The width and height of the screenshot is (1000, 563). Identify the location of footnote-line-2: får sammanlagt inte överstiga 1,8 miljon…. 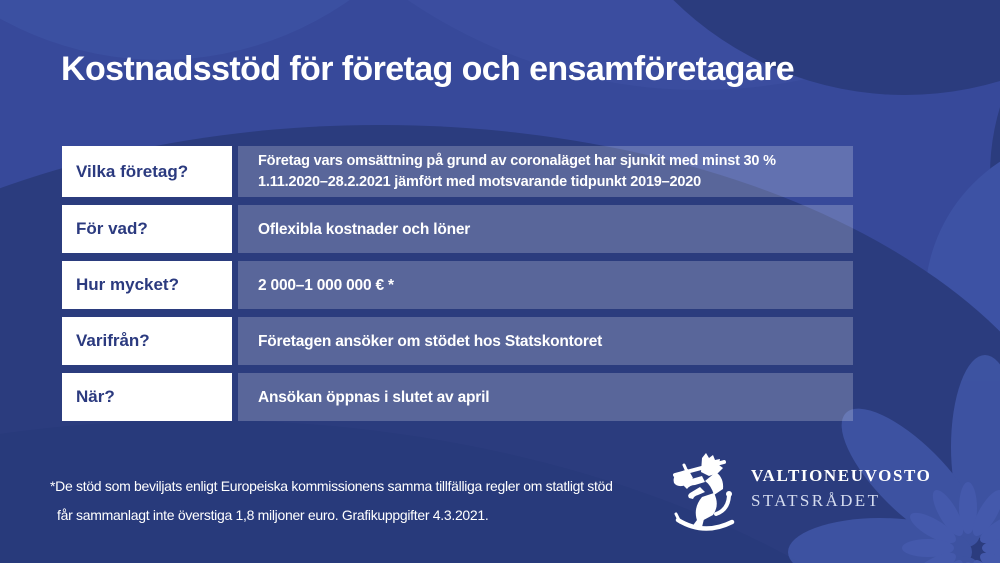
(273, 515).